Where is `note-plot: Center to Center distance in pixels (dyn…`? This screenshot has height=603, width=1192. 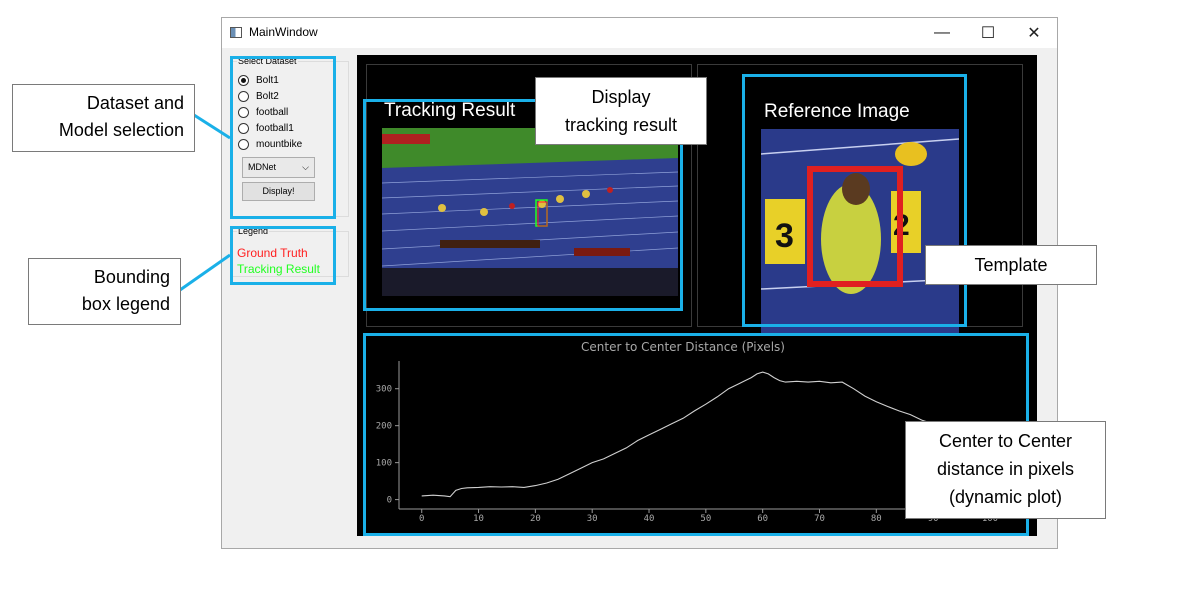
note-plot: Center to Center distance in pixels (dyn… is located at coordinates (1005, 470).